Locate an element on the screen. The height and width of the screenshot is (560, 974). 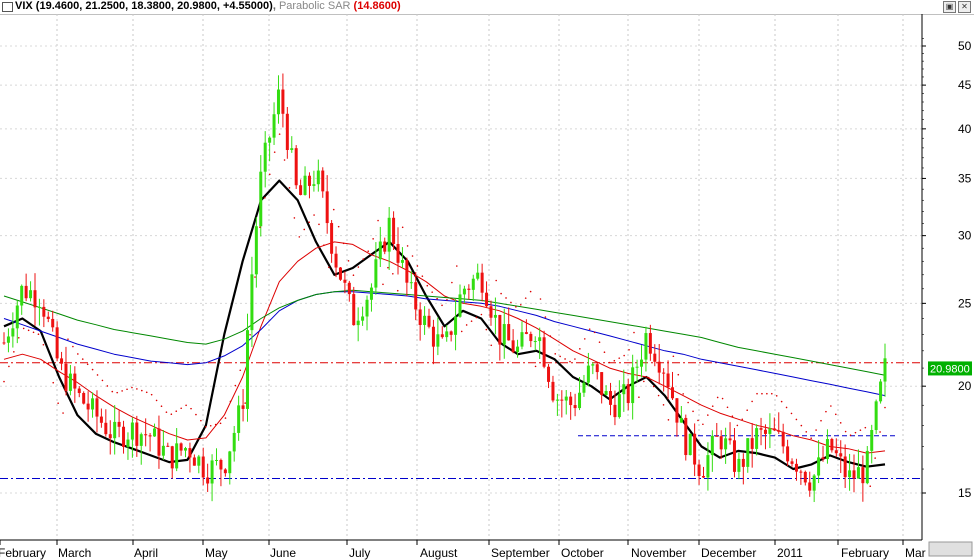
x-tick-label: Mar is located at coordinates (915, 553).